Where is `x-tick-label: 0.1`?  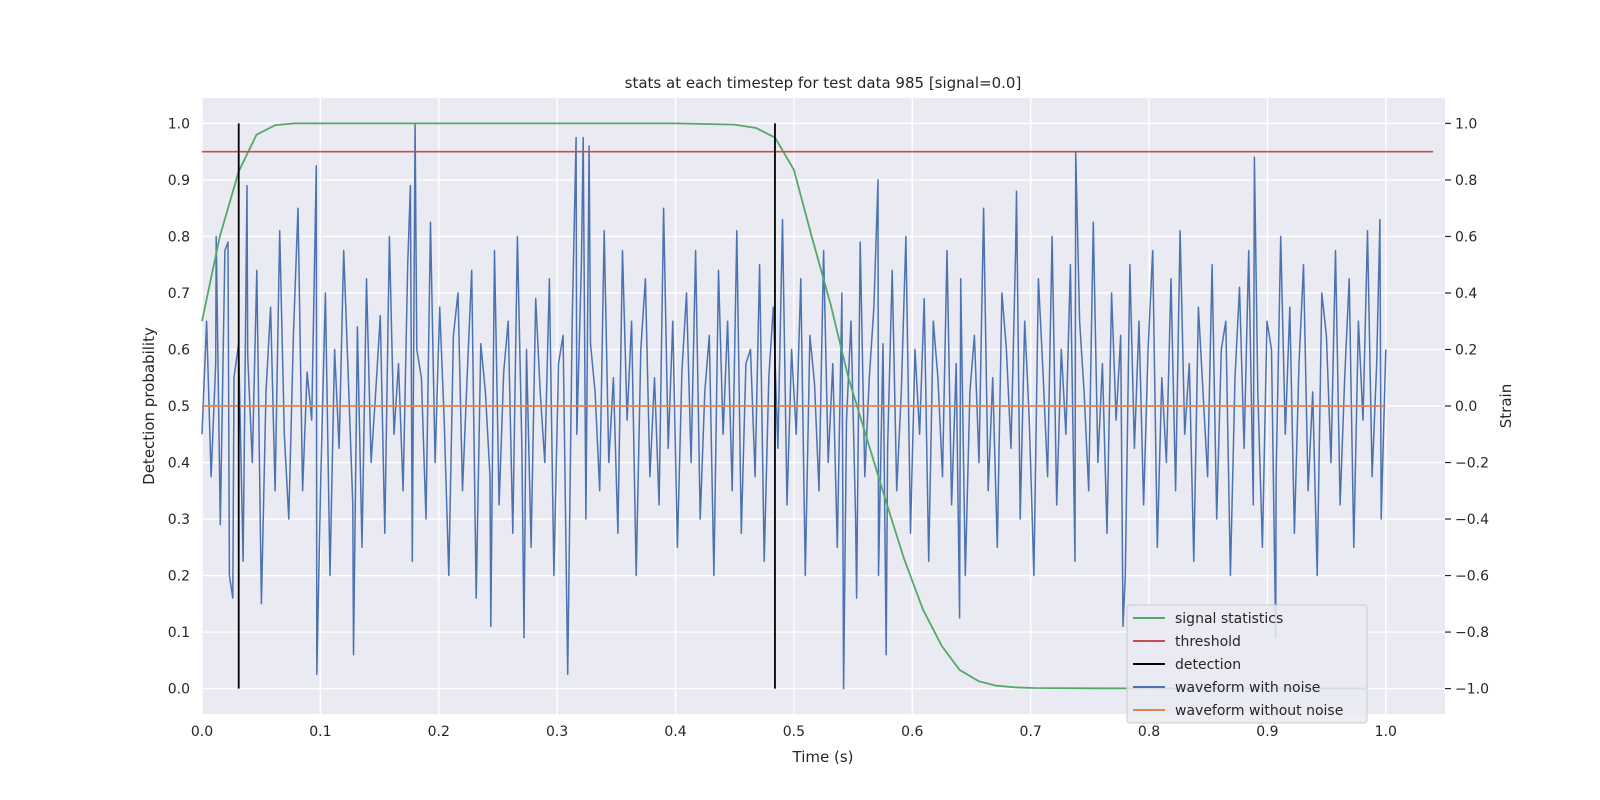 x-tick-label: 0.1 is located at coordinates (320, 732).